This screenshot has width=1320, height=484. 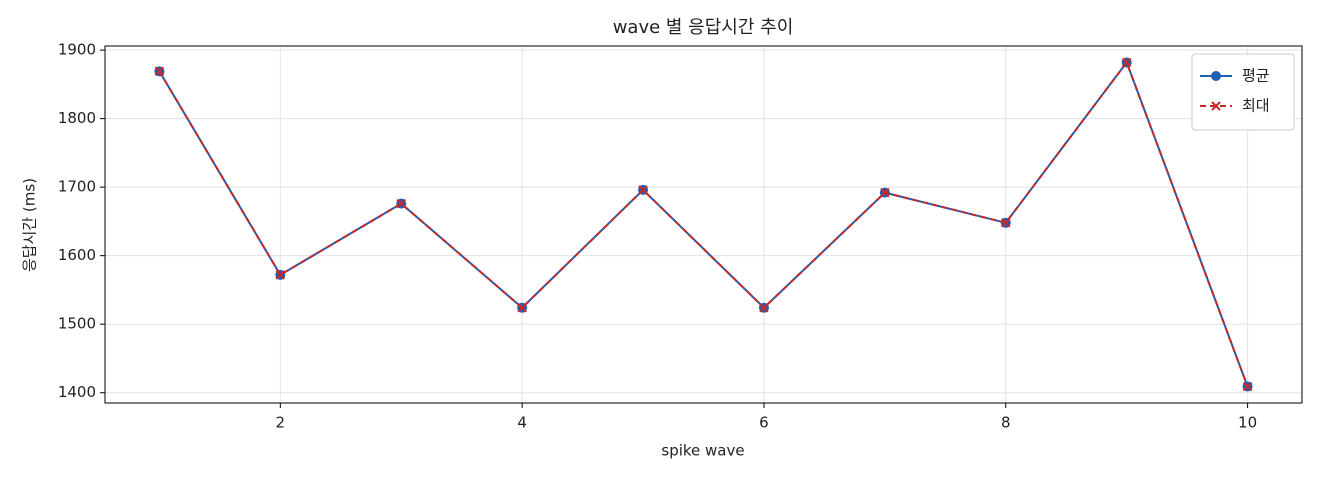 I want to click on legend-label: 평균, so click(x=1256, y=76).